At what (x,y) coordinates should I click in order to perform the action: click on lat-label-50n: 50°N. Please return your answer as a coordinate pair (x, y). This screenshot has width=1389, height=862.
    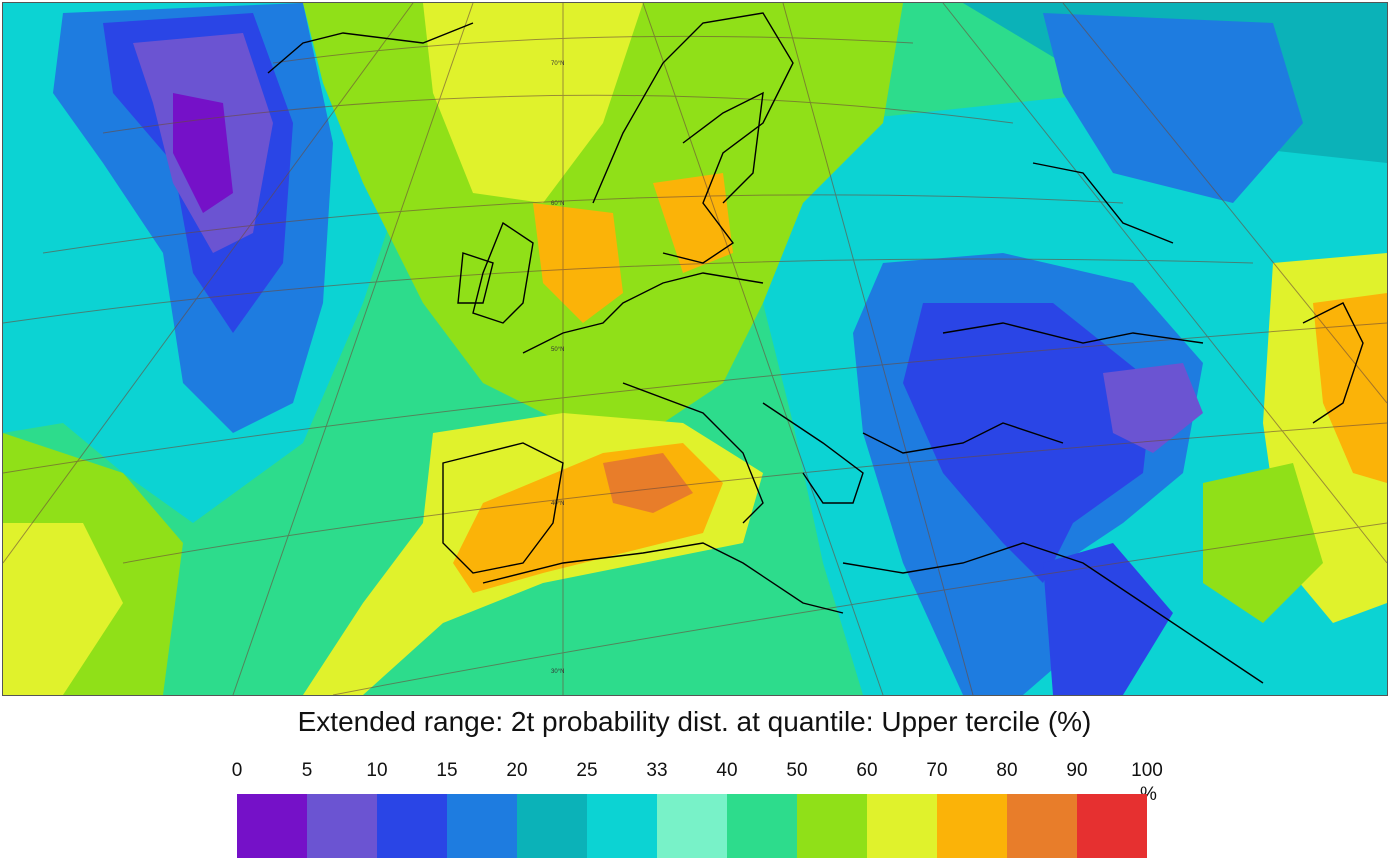
    Looking at the image, I should click on (558, 350).